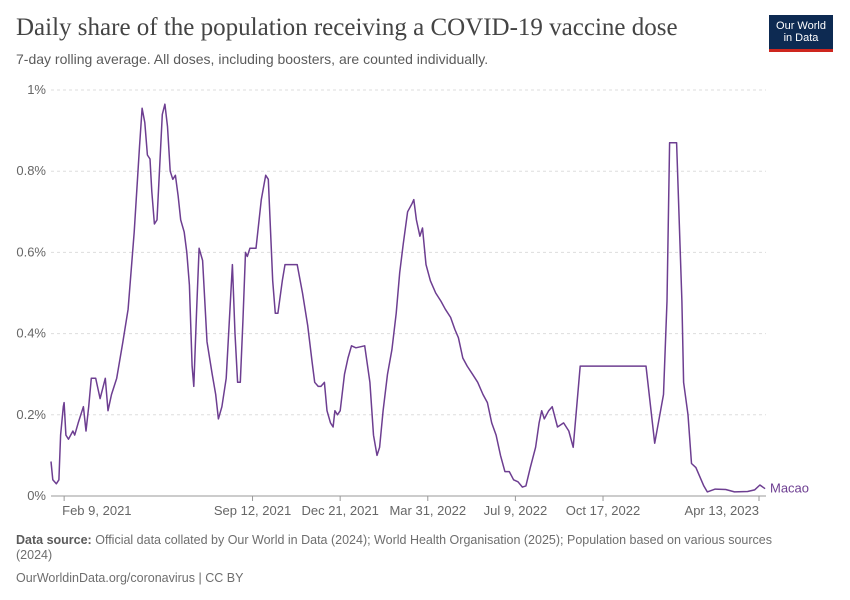 This screenshot has height=600, width=850. I want to click on logo-line-1: Our World, so click(801, 26).